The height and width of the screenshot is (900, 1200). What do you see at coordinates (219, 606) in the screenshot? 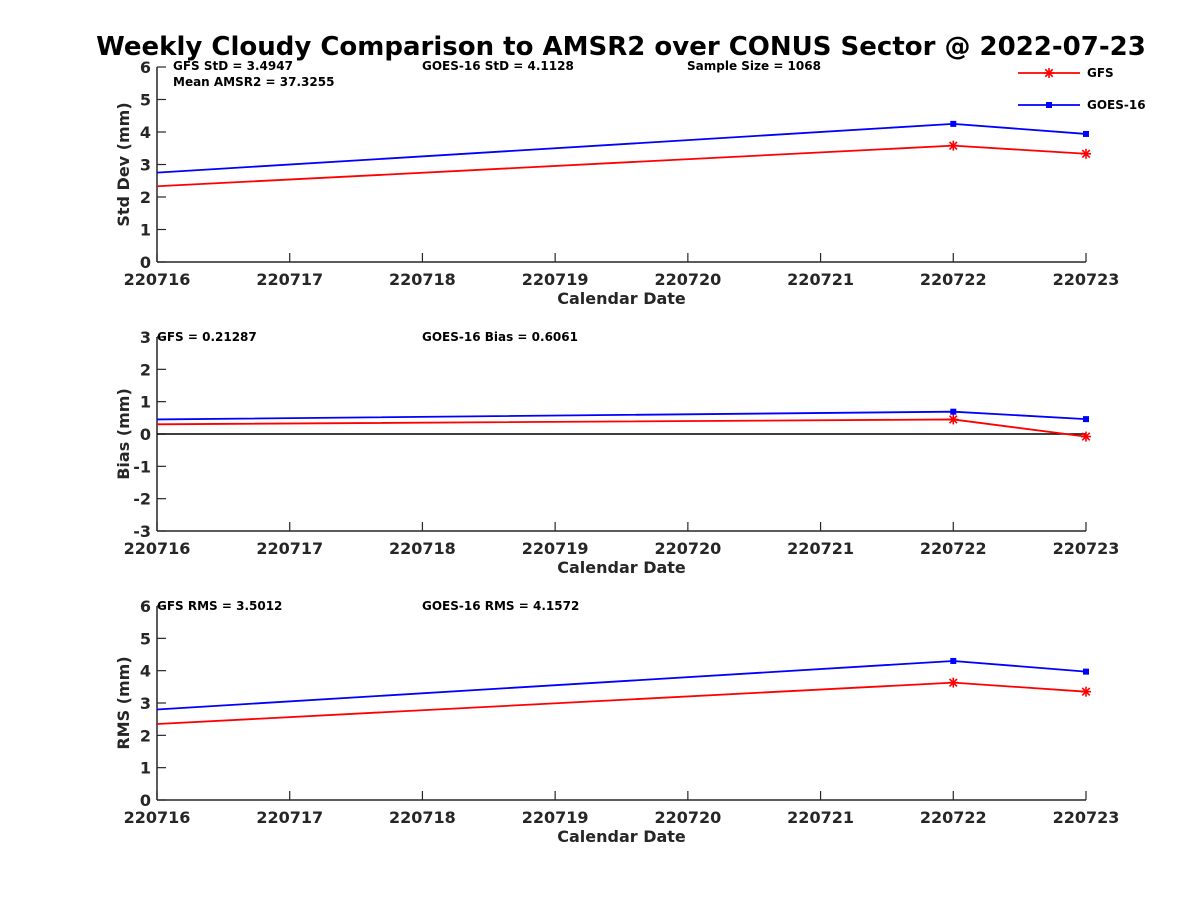
I see `stat-annotation: GFS RMS = 3.5012` at bounding box center [219, 606].